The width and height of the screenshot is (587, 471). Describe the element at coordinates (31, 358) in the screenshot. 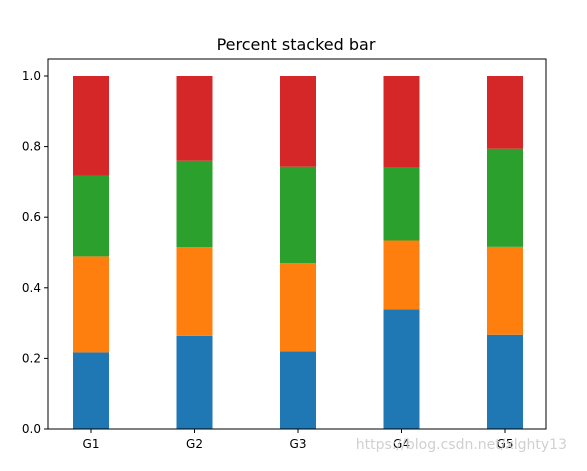

I see `y-tick-label-1: 0.2` at that location.